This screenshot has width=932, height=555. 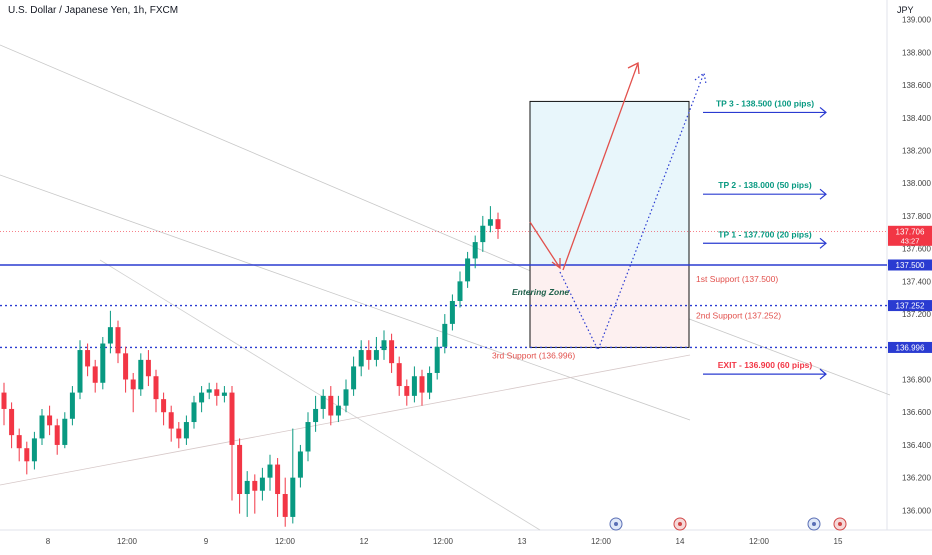 I want to click on entry-arrow, so click(x=545, y=245).